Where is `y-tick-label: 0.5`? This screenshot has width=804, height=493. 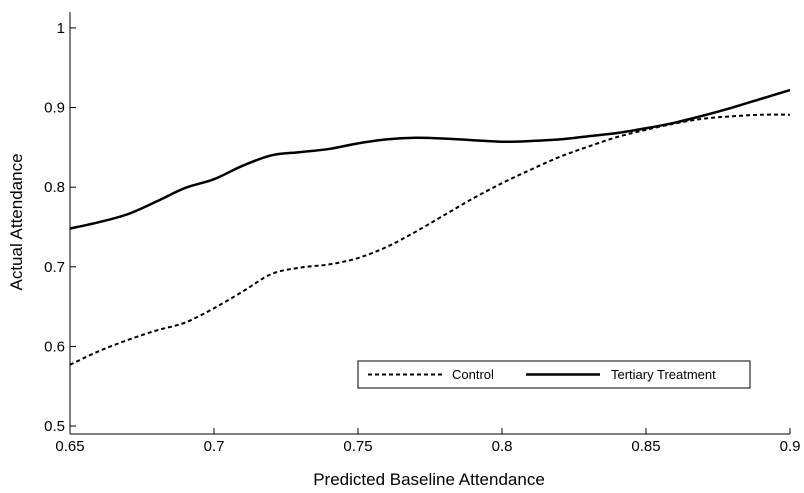
y-tick-label: 0.5 is located at coordinates (54, 426).